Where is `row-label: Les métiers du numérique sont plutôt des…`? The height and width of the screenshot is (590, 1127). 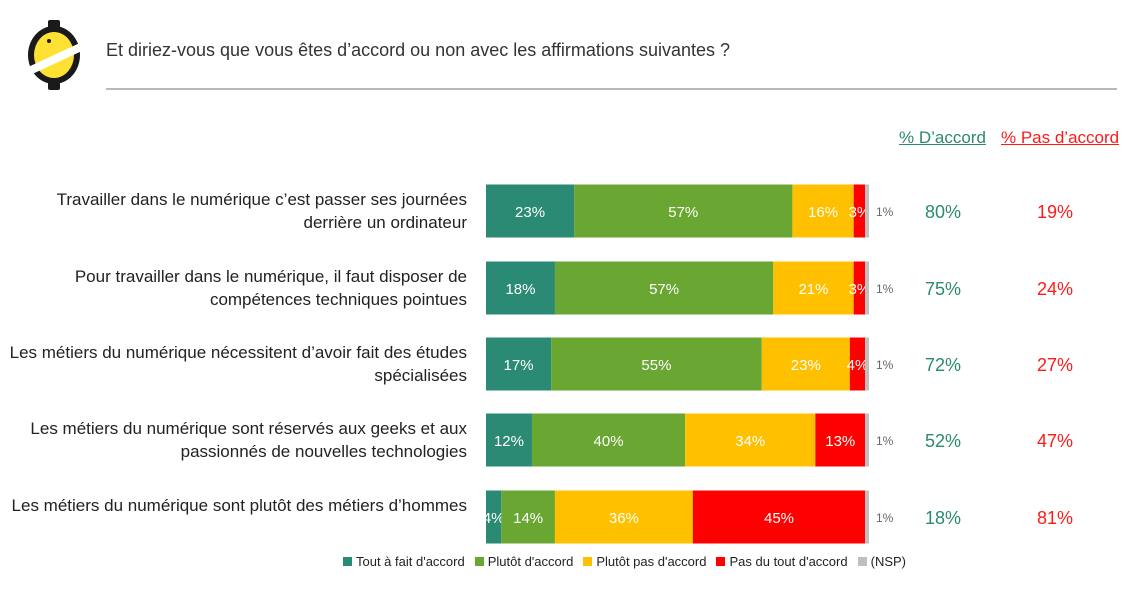
row-label: Les métiers du numérique sont plutôt des… is located at coordinates (239, 505).